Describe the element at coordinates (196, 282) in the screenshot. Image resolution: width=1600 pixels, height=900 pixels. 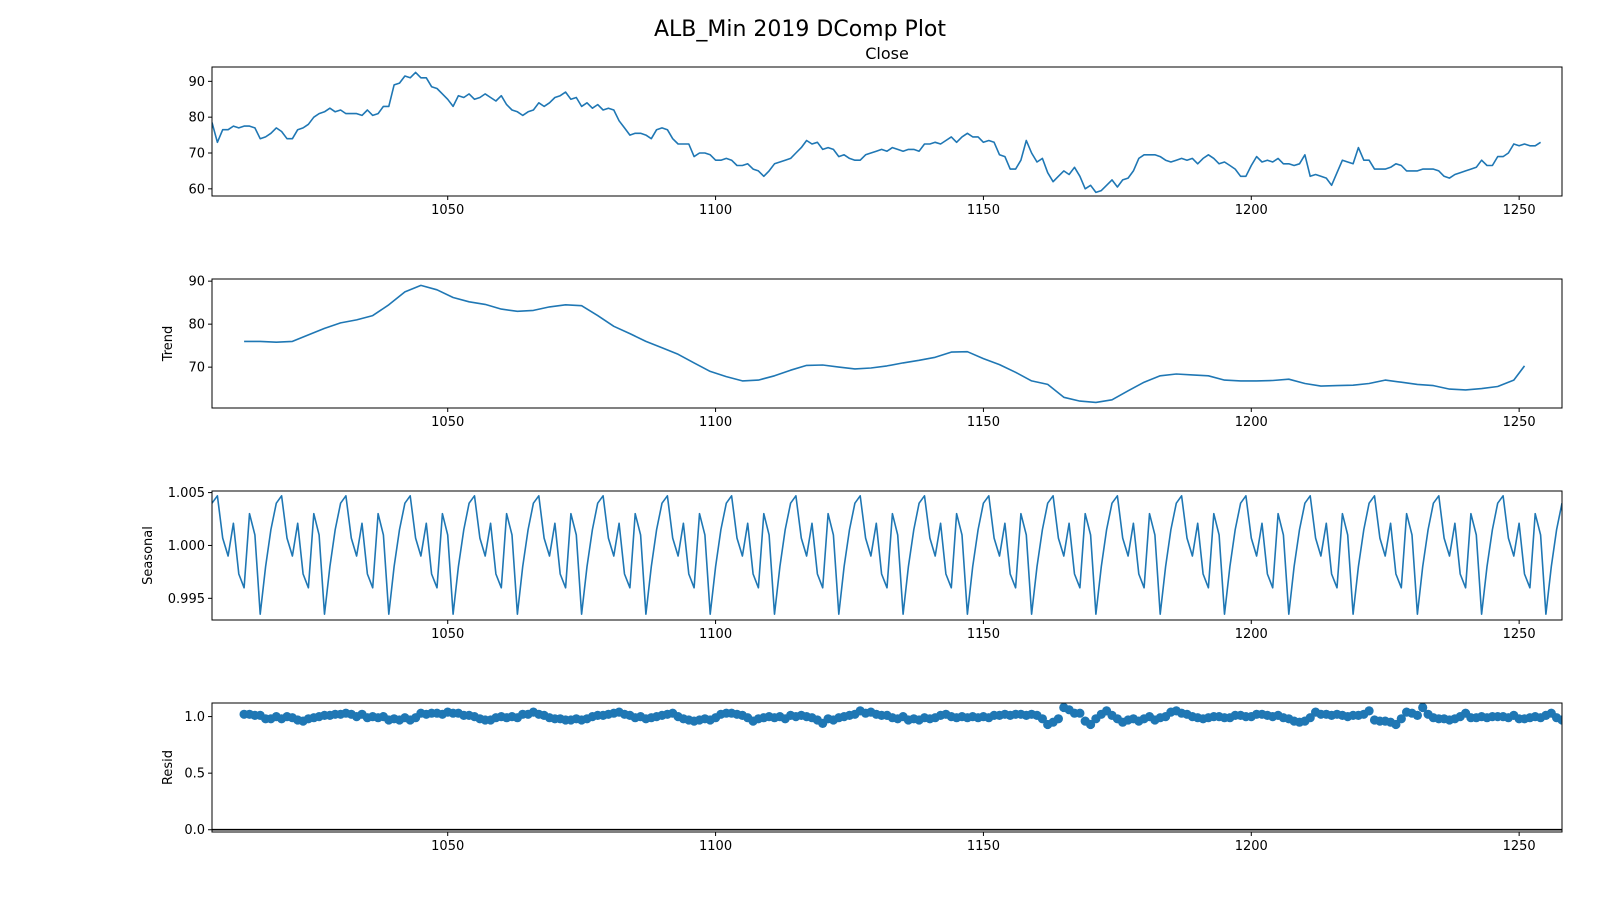
I see `trend-y-tick-label: 90` at that location.